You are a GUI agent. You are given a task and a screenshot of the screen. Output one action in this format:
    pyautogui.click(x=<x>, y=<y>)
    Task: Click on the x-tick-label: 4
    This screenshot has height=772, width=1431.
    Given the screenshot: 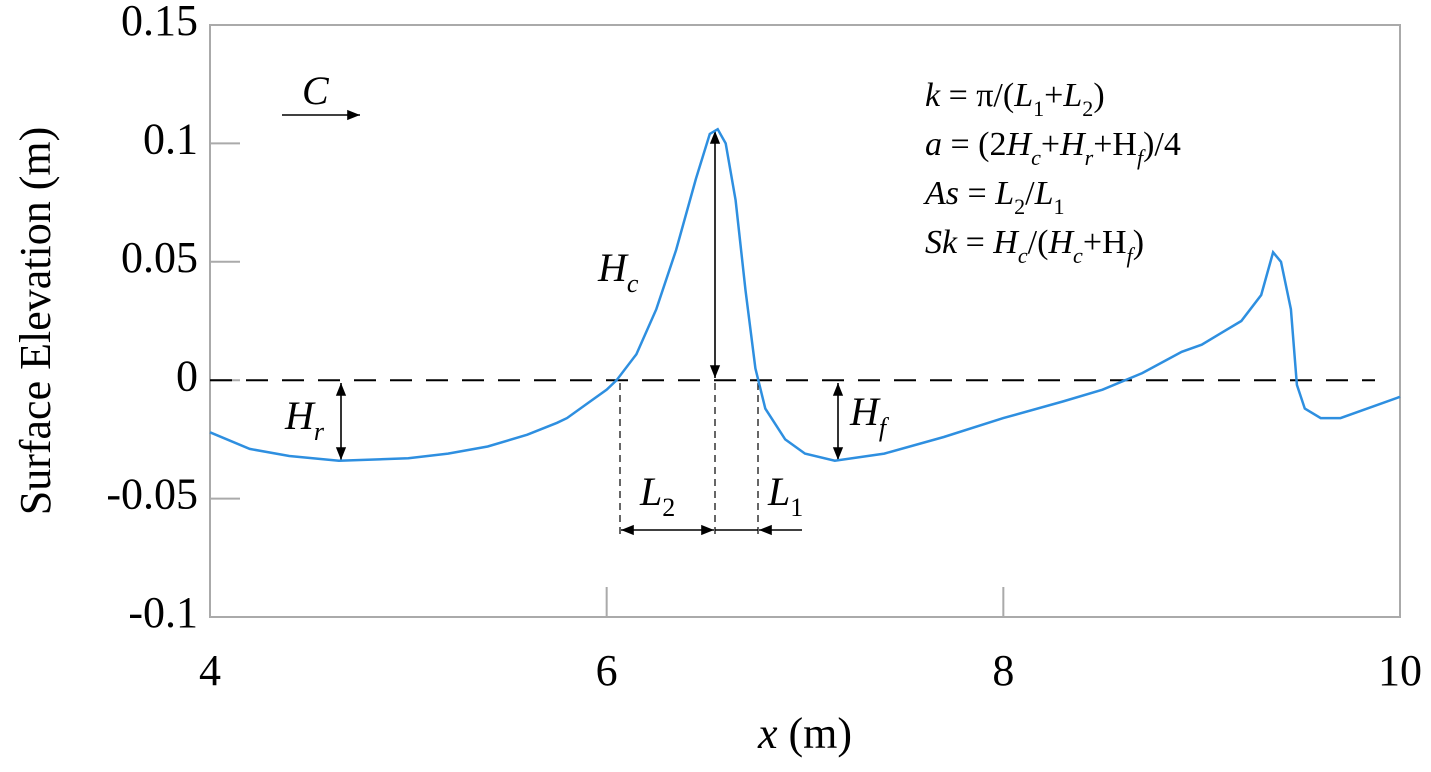 What is the action you would take?
    pyautogui.click(x=210, y=670)
    